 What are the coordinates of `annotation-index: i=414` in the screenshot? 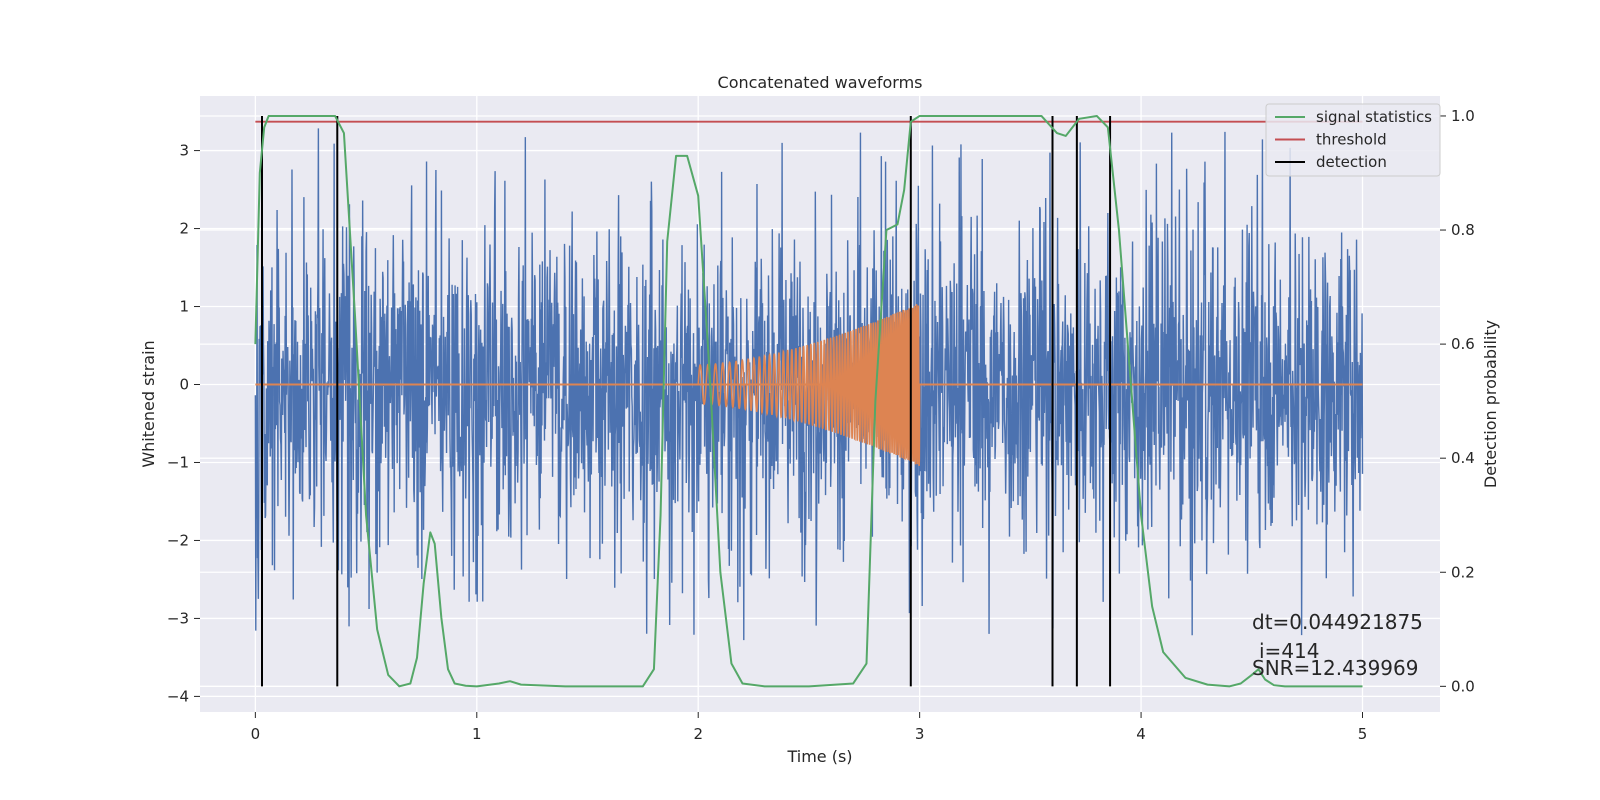 It's located at (1289, 651).